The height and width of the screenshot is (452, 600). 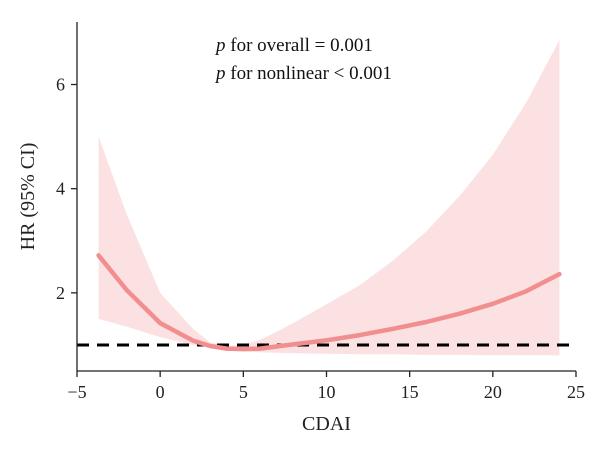 I want to click on x-tick-label: 5, so click(x=243, y=392).